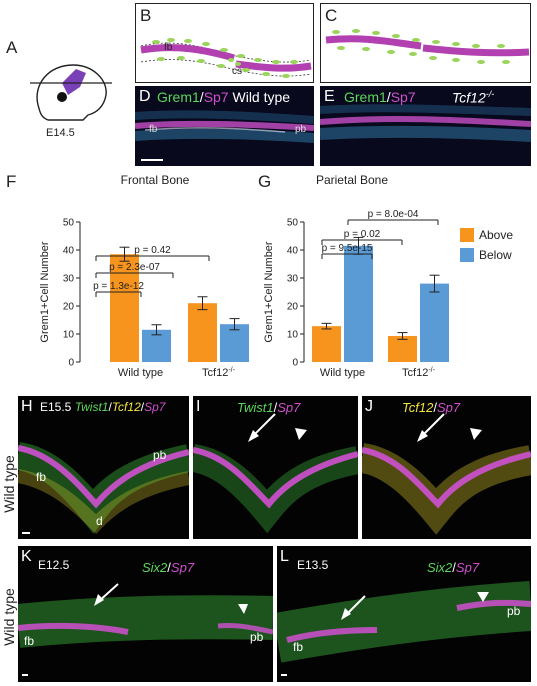 This screenshot has height=686, width=537. I want to click on panel-label-g: G, so click(265, 181).